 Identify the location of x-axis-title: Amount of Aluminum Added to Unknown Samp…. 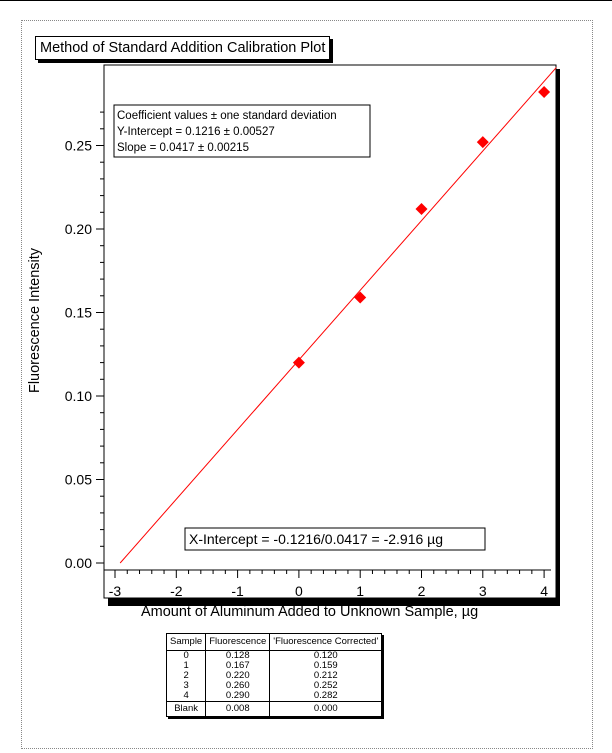
(309, 612).